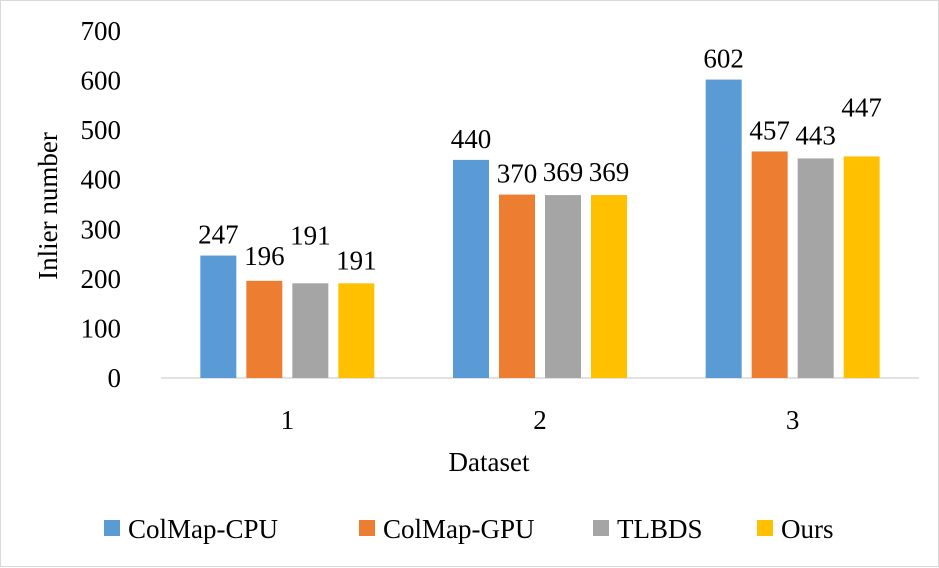 The width and height of the screenshot is (939, 568). What do you see at coordinates (563, 172) in the screenshot?
I see `data-label-tlbds-2: 369` at bounding box center [563, 172].